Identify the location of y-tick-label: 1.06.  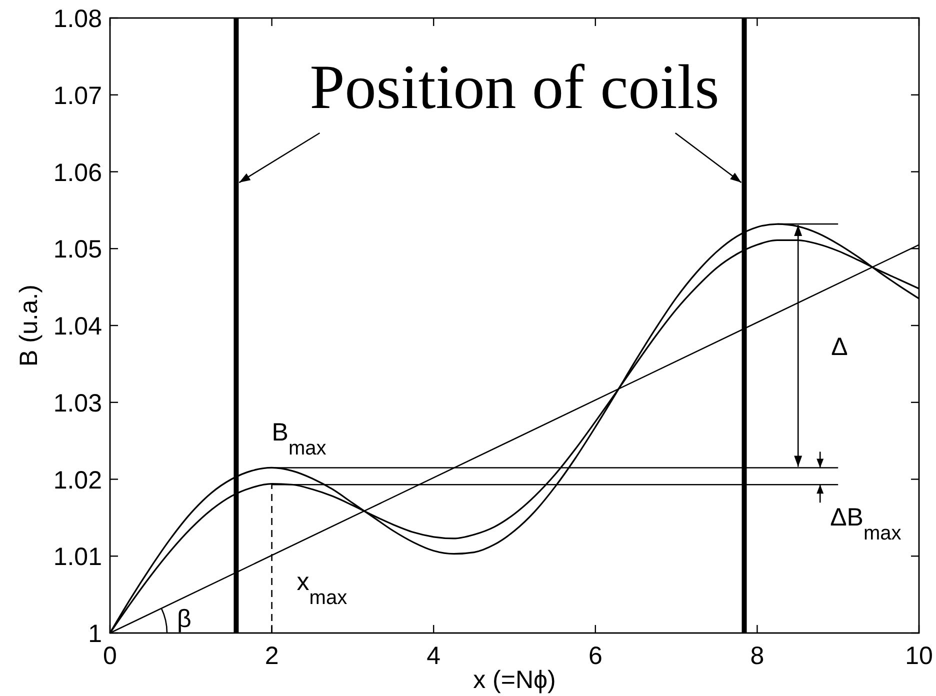
(77, 172).